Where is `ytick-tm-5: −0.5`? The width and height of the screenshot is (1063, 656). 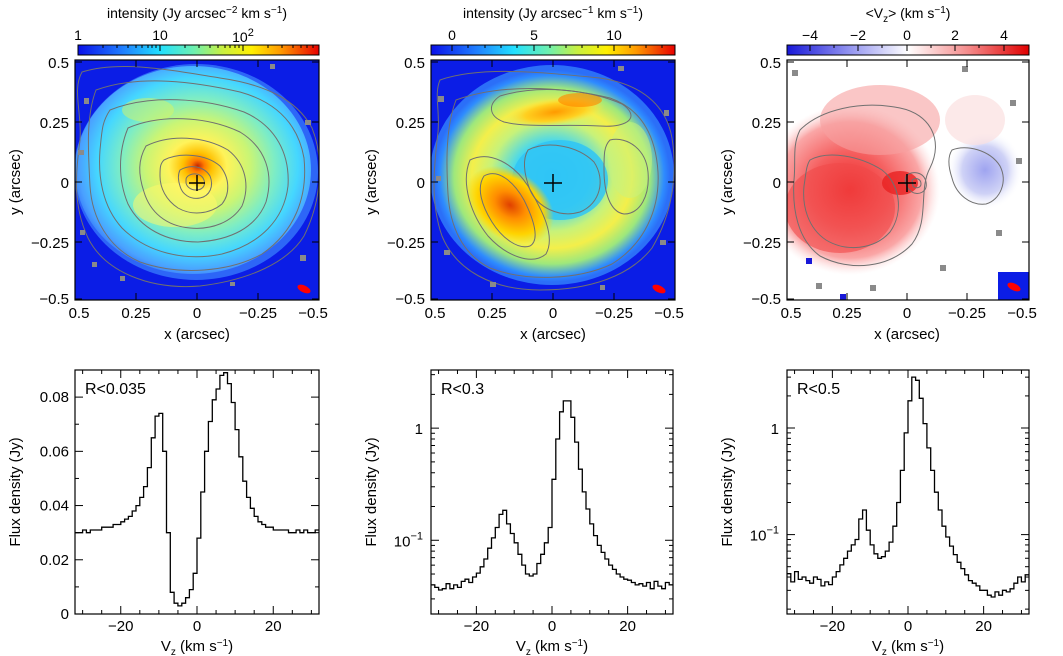 ytick-tm-5: −0.5 is located at coordinates (410, 299).